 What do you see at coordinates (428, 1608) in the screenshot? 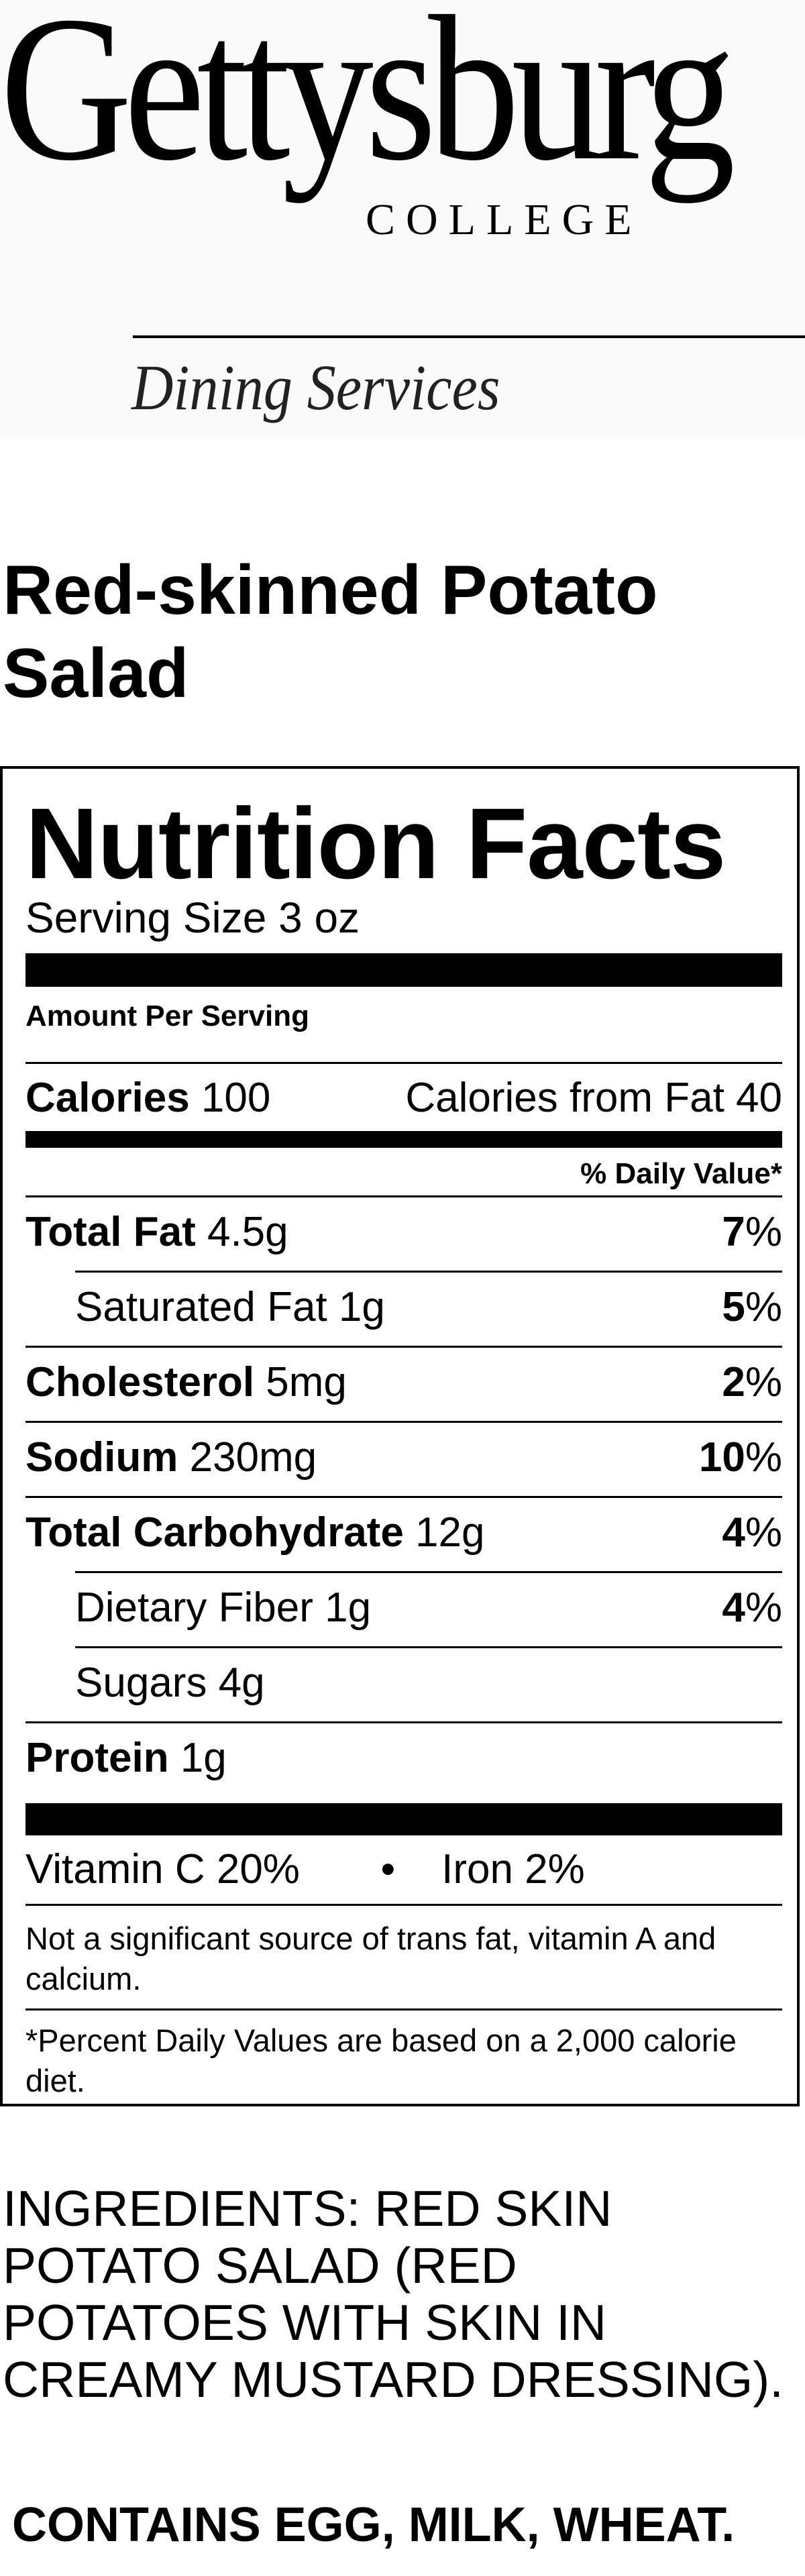
I see `nutrient-row: Dietary Fiber 1g 4%` at bounding box center [428, 1608].